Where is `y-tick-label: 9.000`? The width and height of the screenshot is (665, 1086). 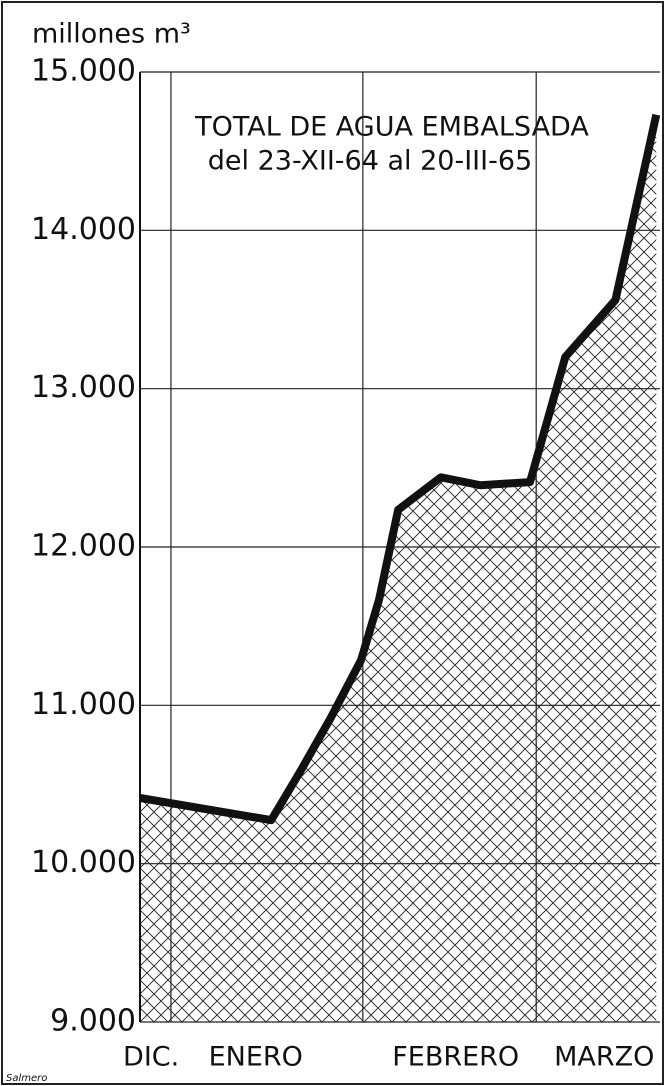
y-tick-label: 9.000 is located at coordinates (93, 1021).